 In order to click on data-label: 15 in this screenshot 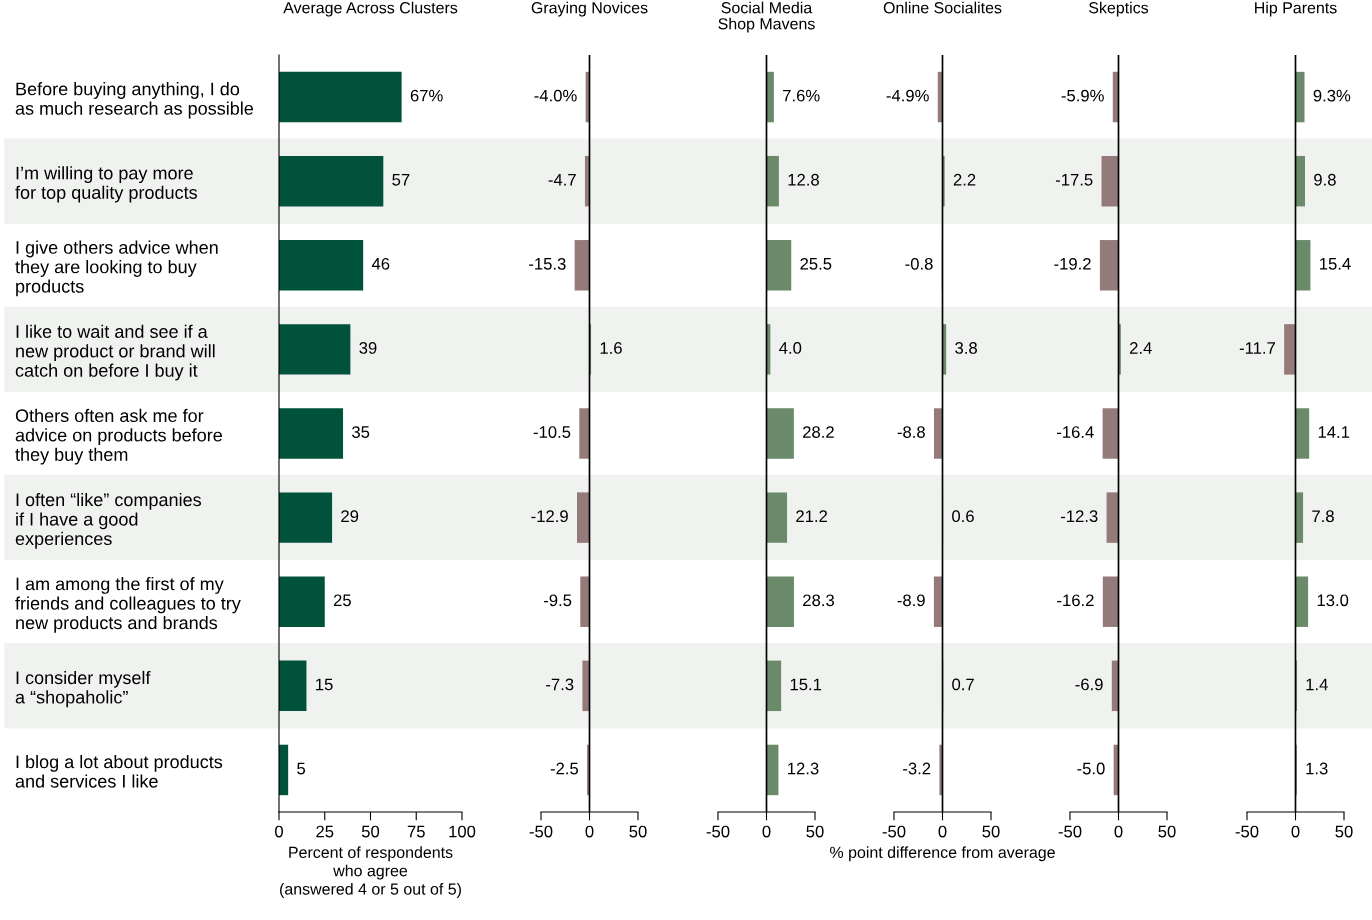, I will do `click(324, 684)`.